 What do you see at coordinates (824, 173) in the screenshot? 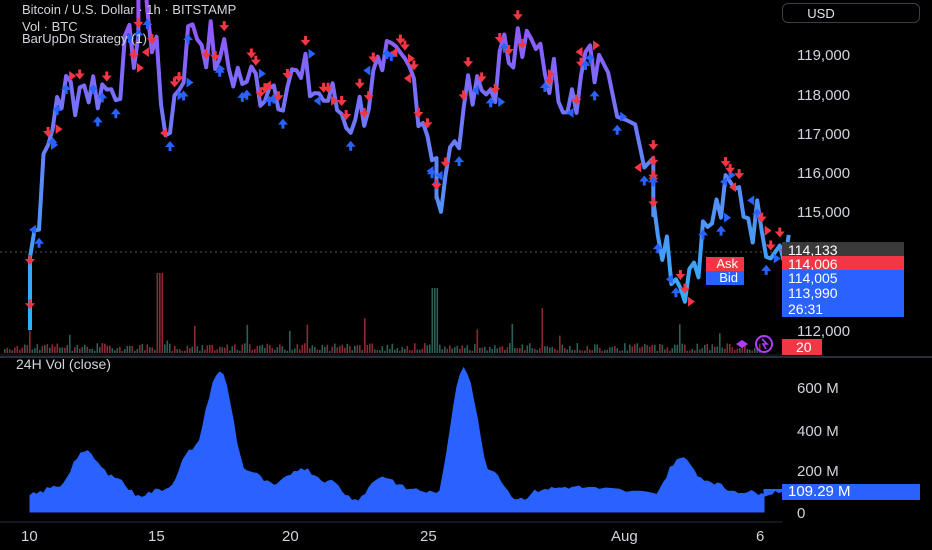
I see `price-tick: 116,000` at bounding box center [824, 173].